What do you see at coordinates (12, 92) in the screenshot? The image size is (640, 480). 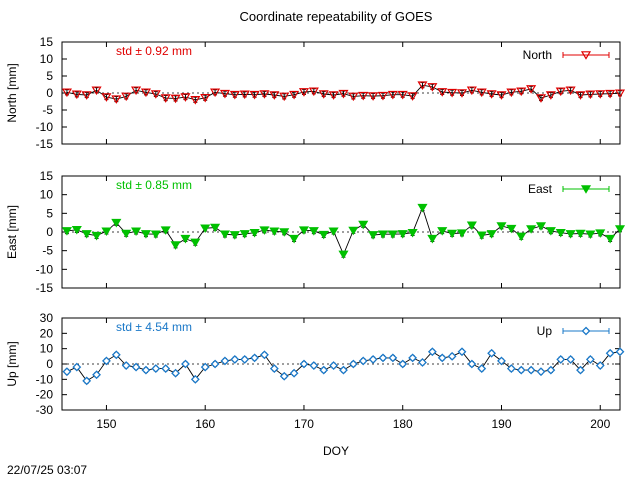 I see `y-axis-label: North [mm]` at bounding box center [12, 92].